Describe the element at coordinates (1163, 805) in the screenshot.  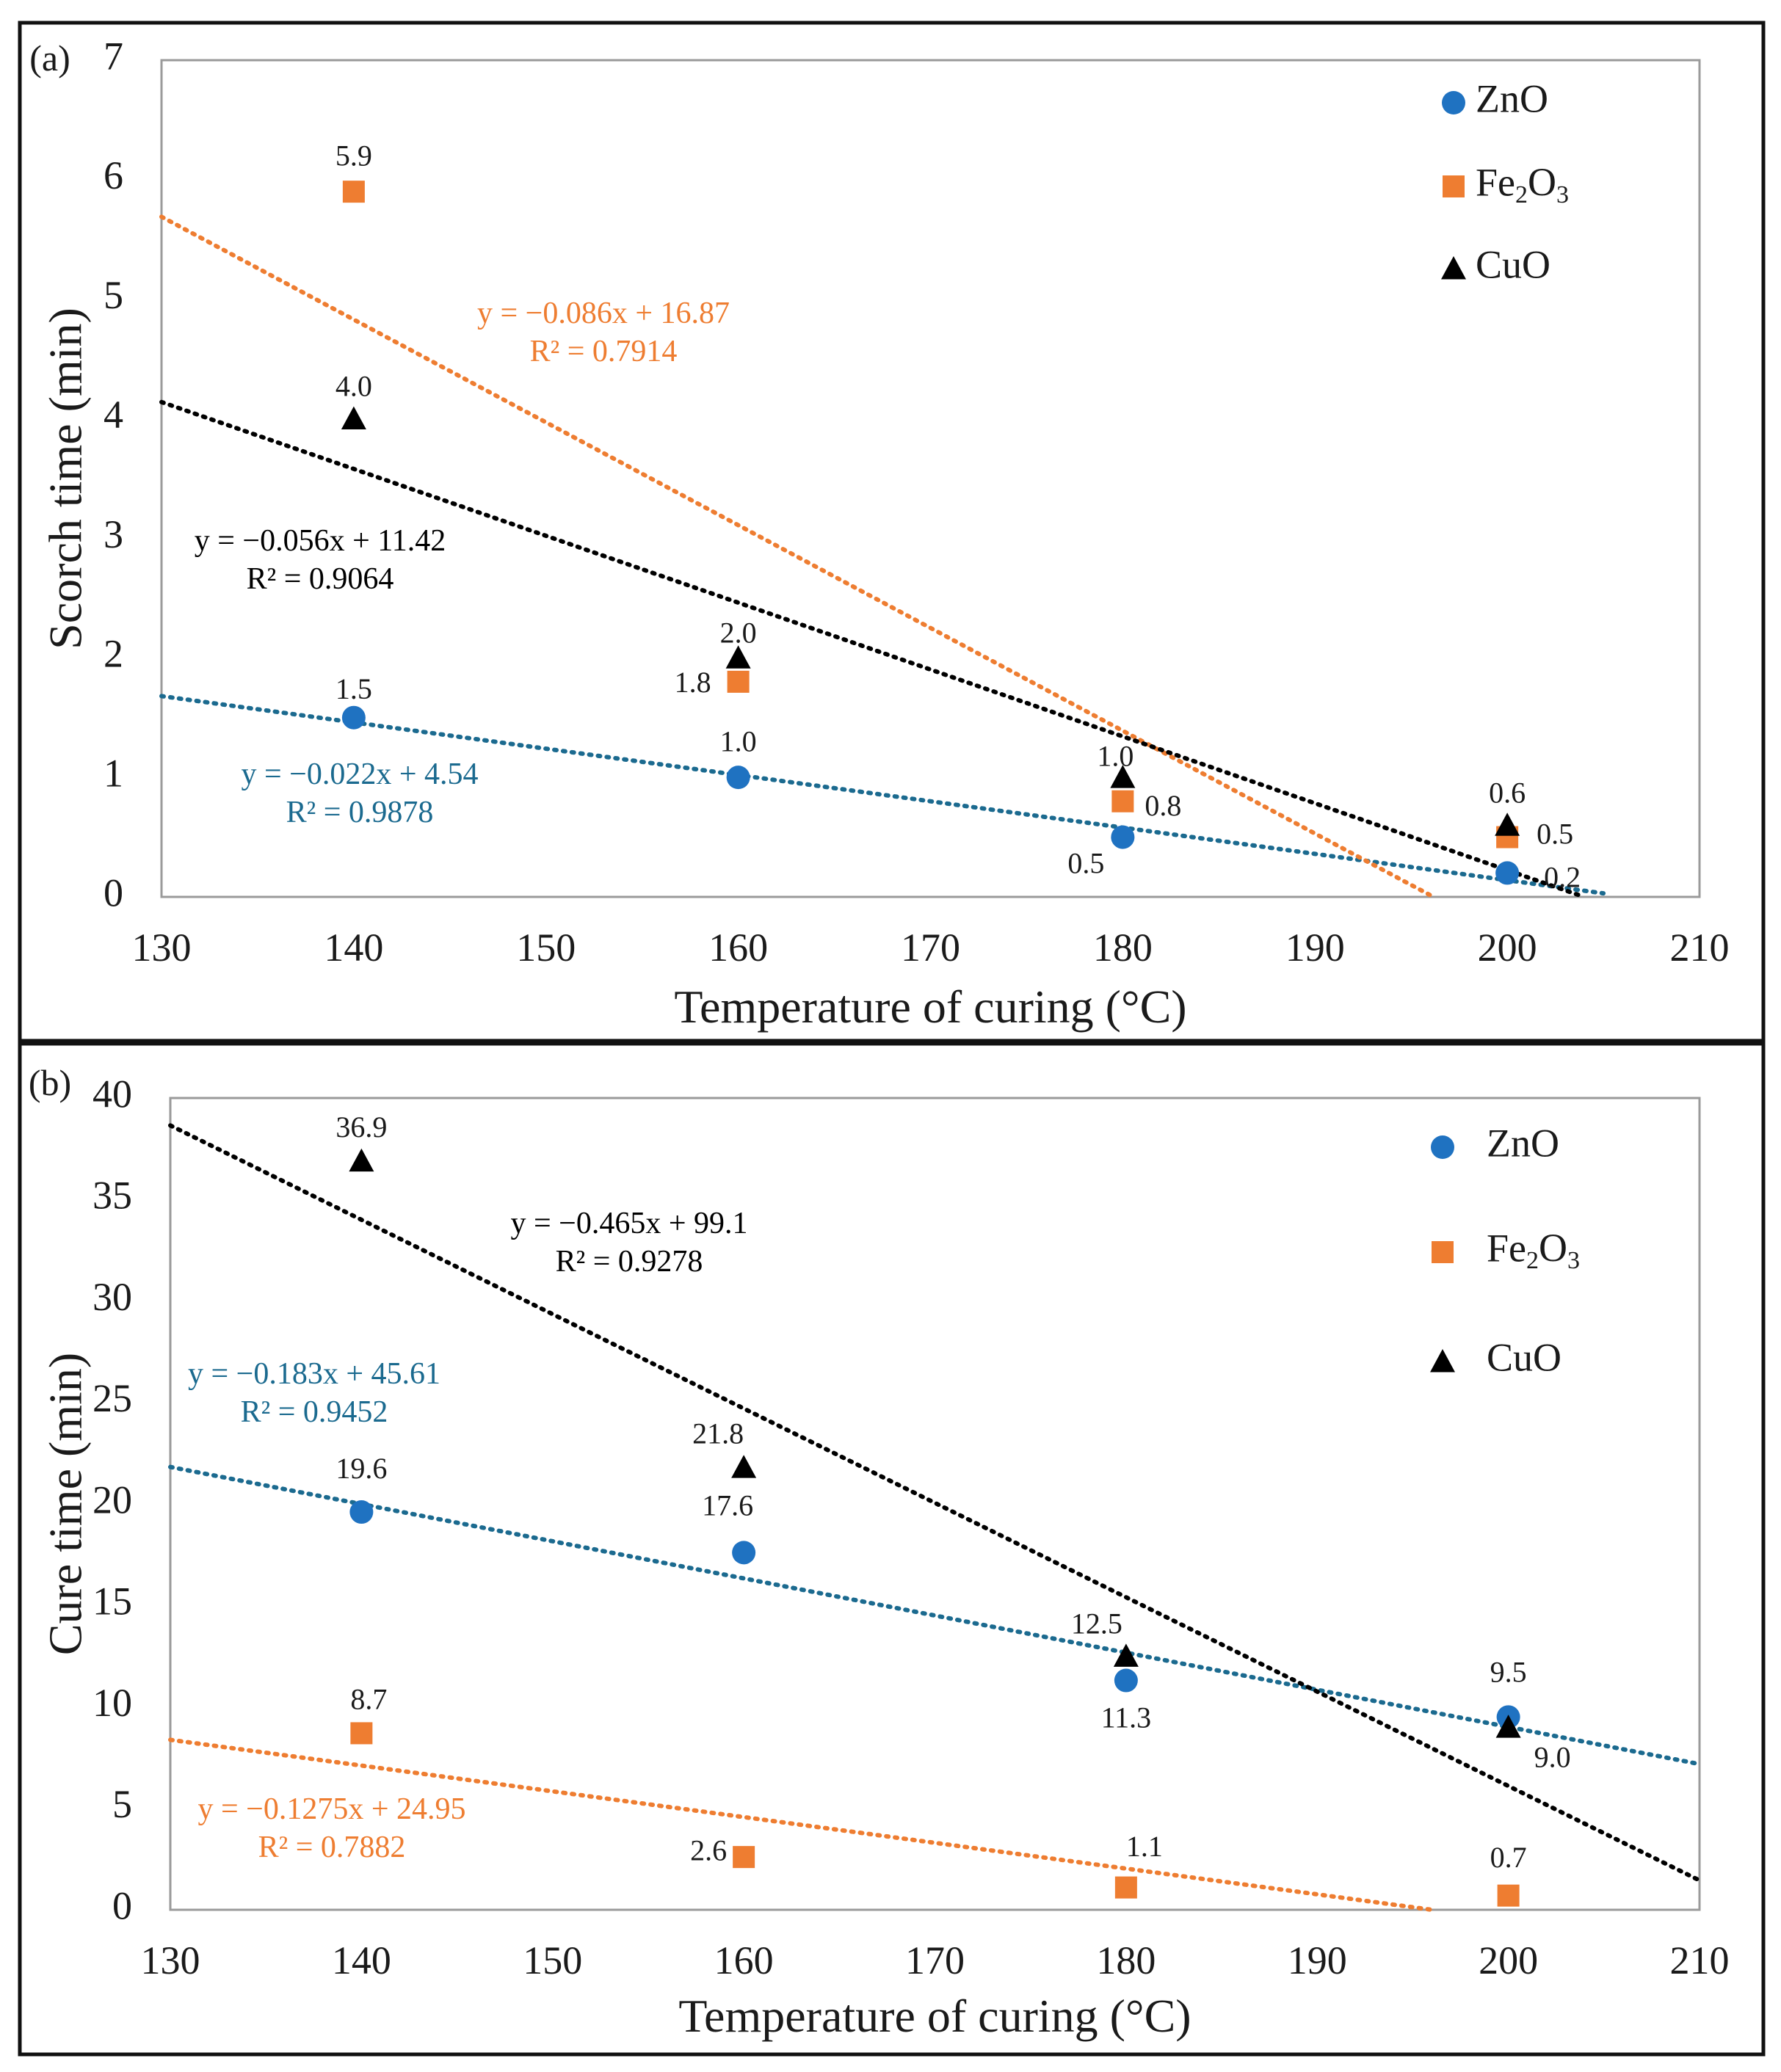
I see `data-label: 0.8` at that location.